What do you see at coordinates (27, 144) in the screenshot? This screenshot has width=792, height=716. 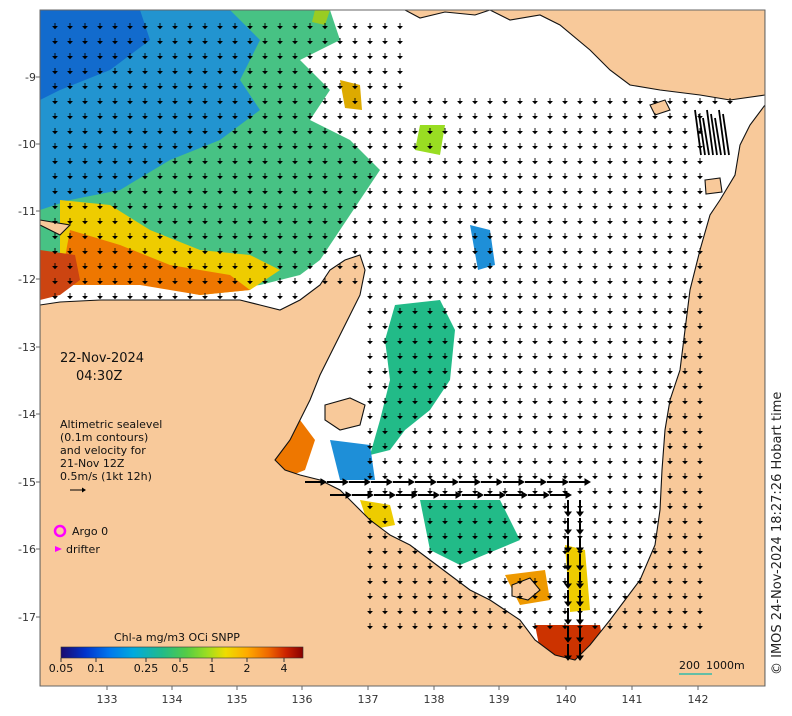 I see `y-tick-label: -10` at bounding box center [27, 144].